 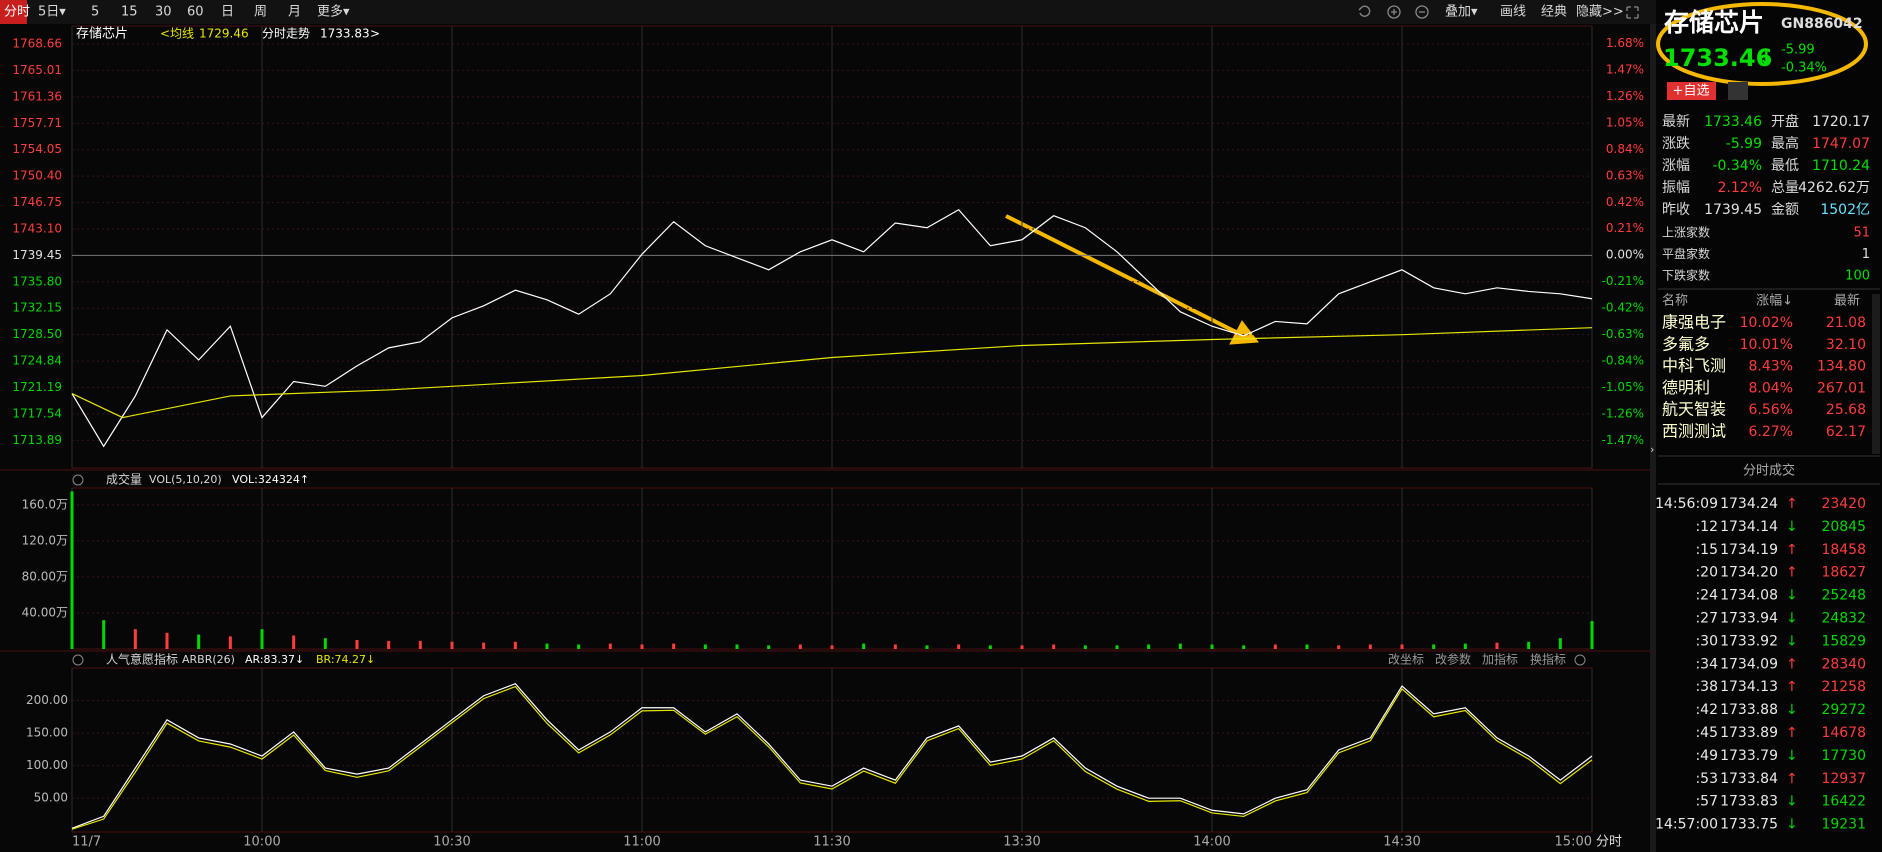 I want to click on quote-change: -5.99, so click(x=1798, y=50).